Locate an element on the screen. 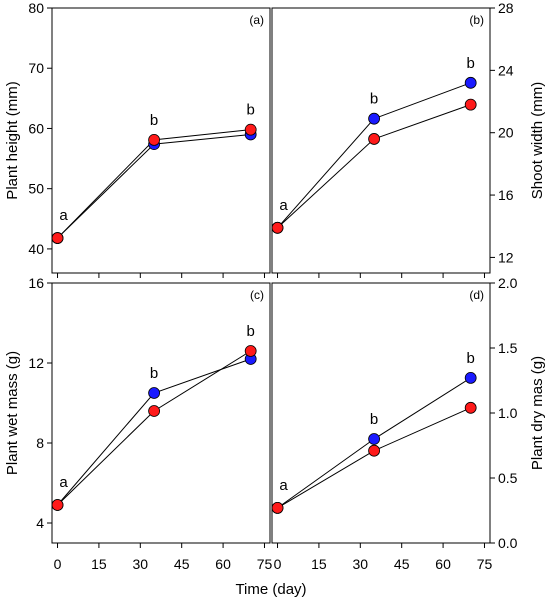 Image resolution: width=550 pixels, height=603 pixels. panel-label: (c) is located at coordinates (257, 295).